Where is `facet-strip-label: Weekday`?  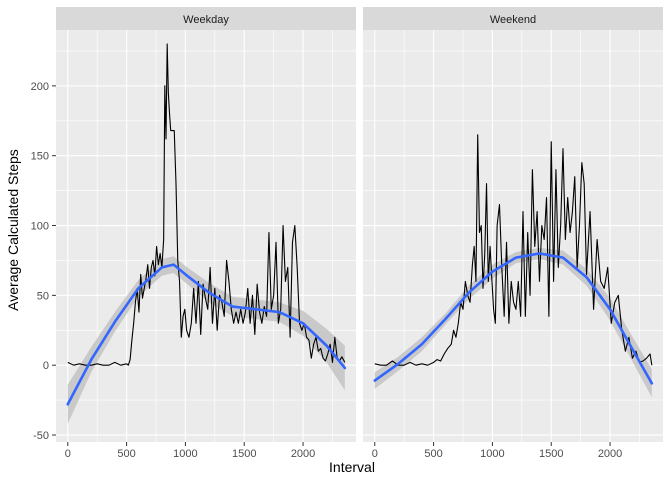 facet-strip-label: Weekday is located at coordinates (206, 20).